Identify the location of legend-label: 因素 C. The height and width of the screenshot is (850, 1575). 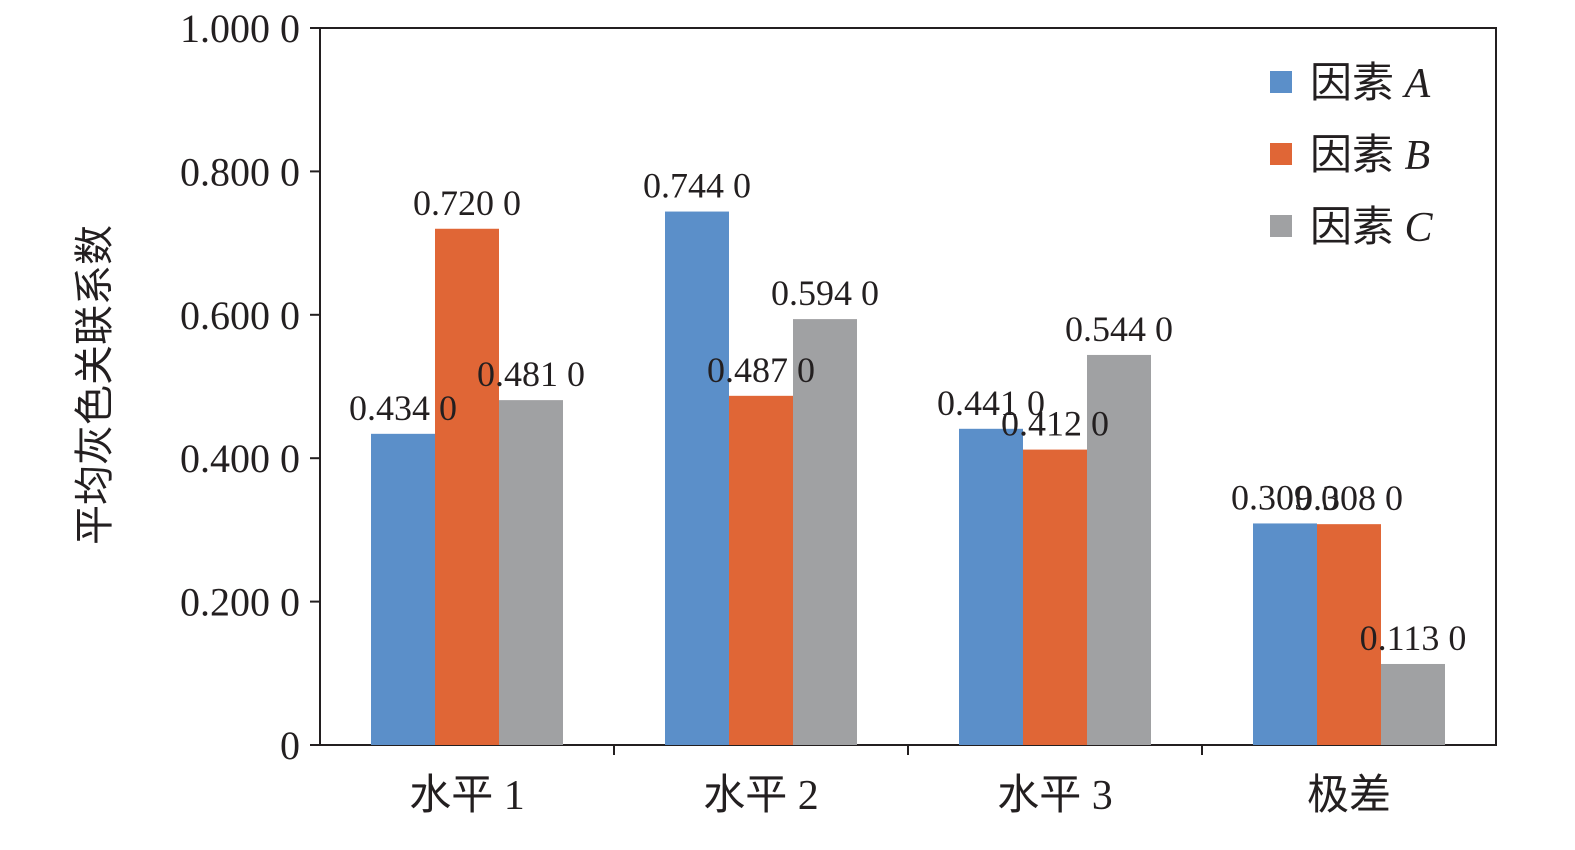
(1372, 228).